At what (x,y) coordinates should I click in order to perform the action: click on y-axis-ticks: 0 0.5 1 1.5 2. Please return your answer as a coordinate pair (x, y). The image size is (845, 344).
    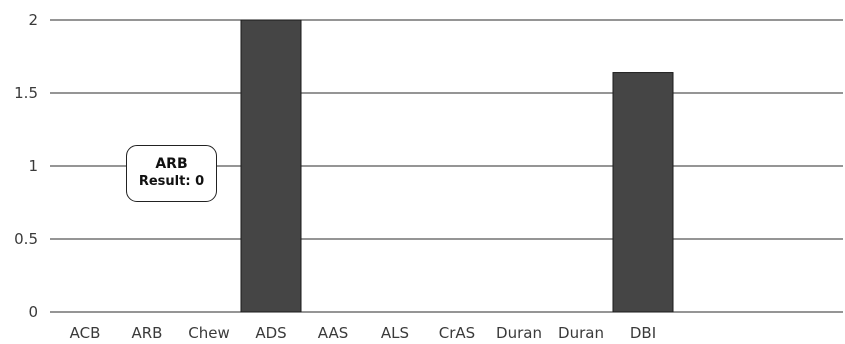
    Looking at the image, I should click on (26, 166).